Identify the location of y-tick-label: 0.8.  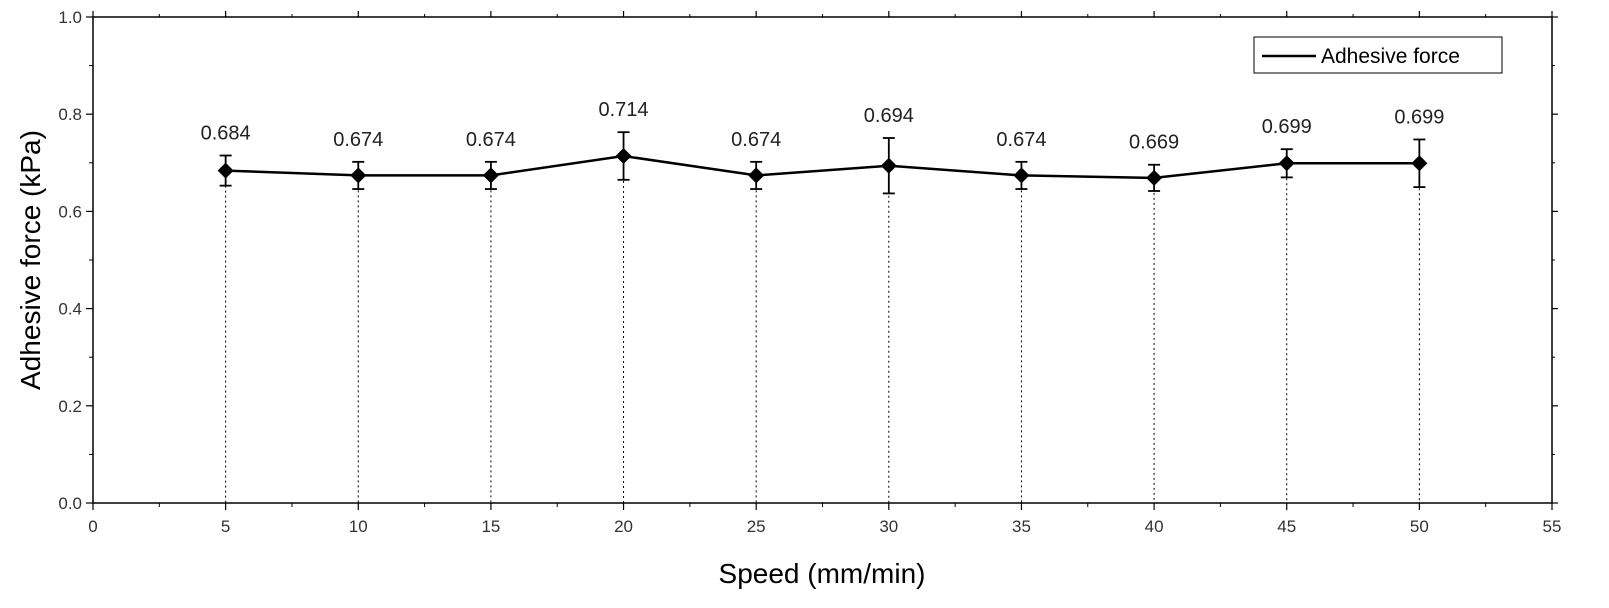
(70, 114).